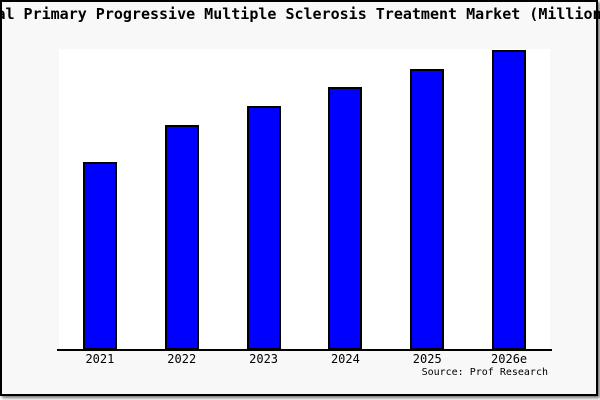 The image size is (600, 400). What do you see at coordinates (182, 359) in the screenshot?
I see `x-tick-label-2022: 2022` at bounding box center [182, 359].